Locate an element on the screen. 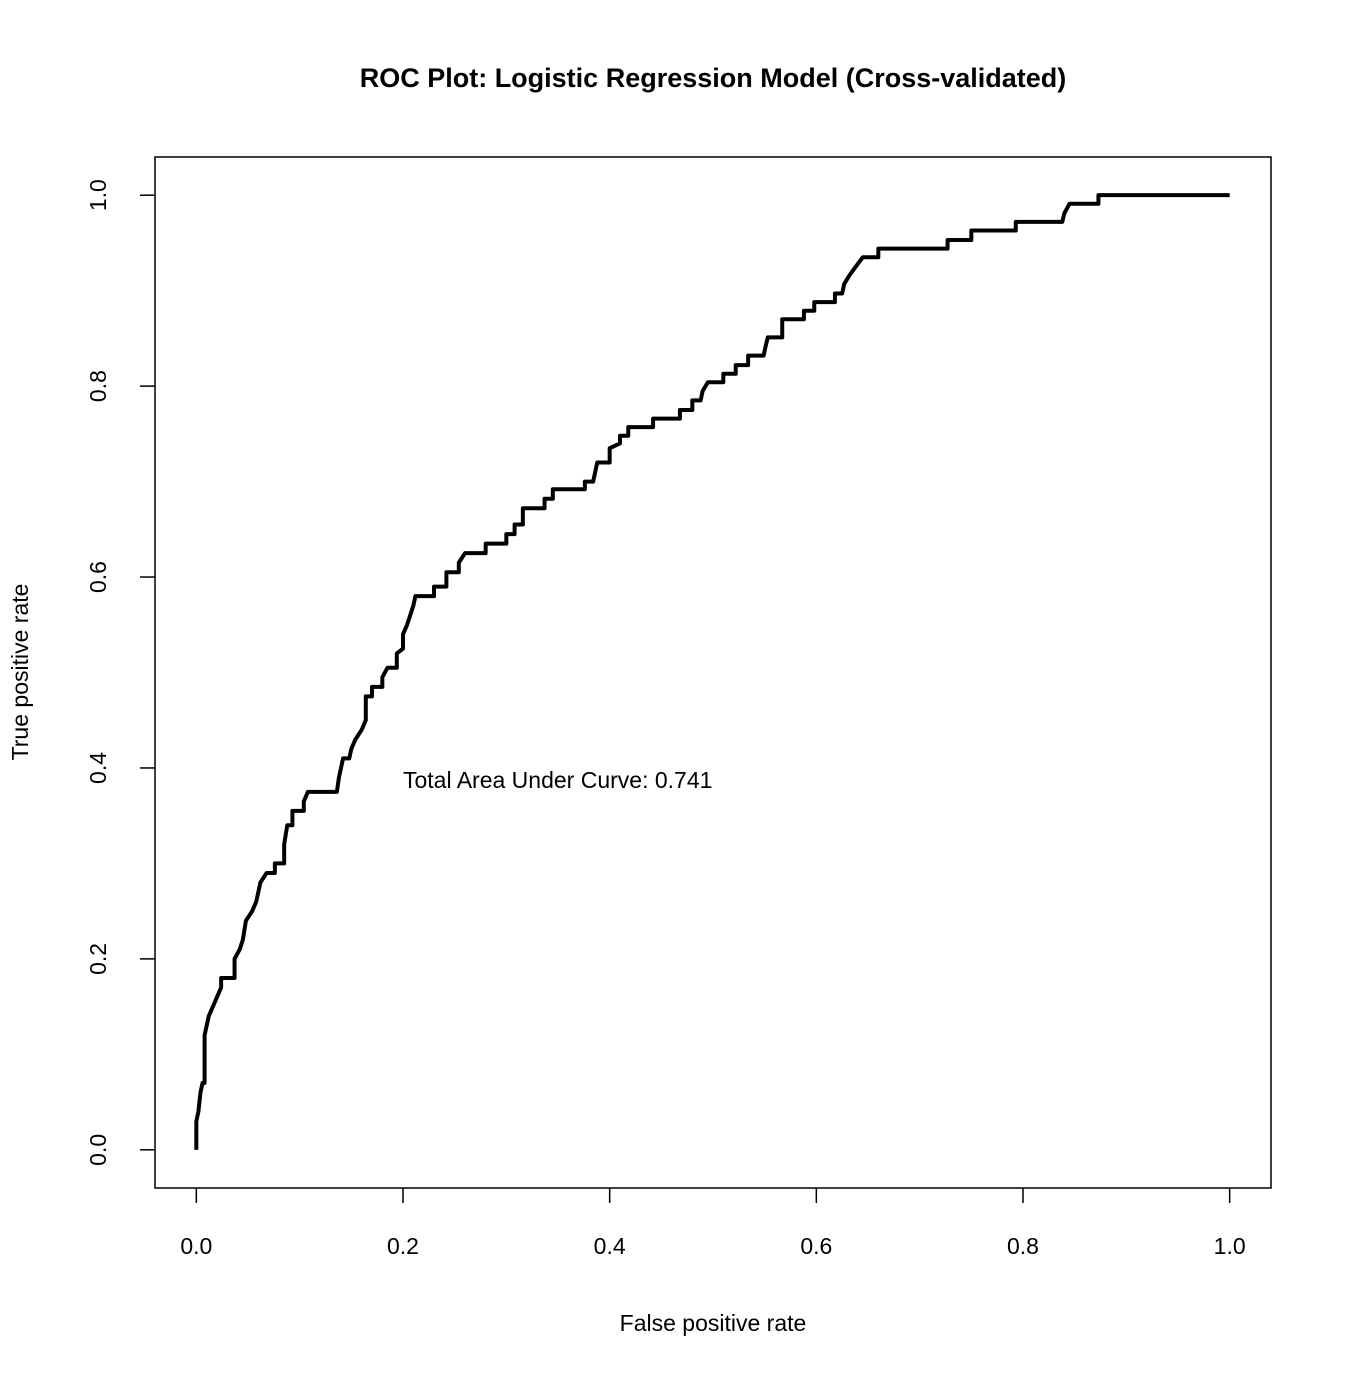 This screenshot has width=1348, height=1376. x-tick-label: 0.6 is located at coordinates (816, 1246).